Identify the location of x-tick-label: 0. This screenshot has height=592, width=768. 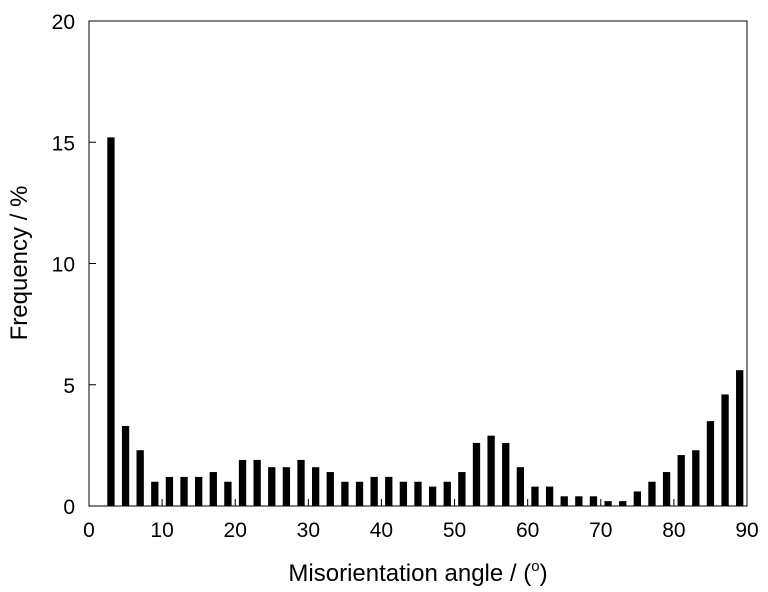
(89, 530).